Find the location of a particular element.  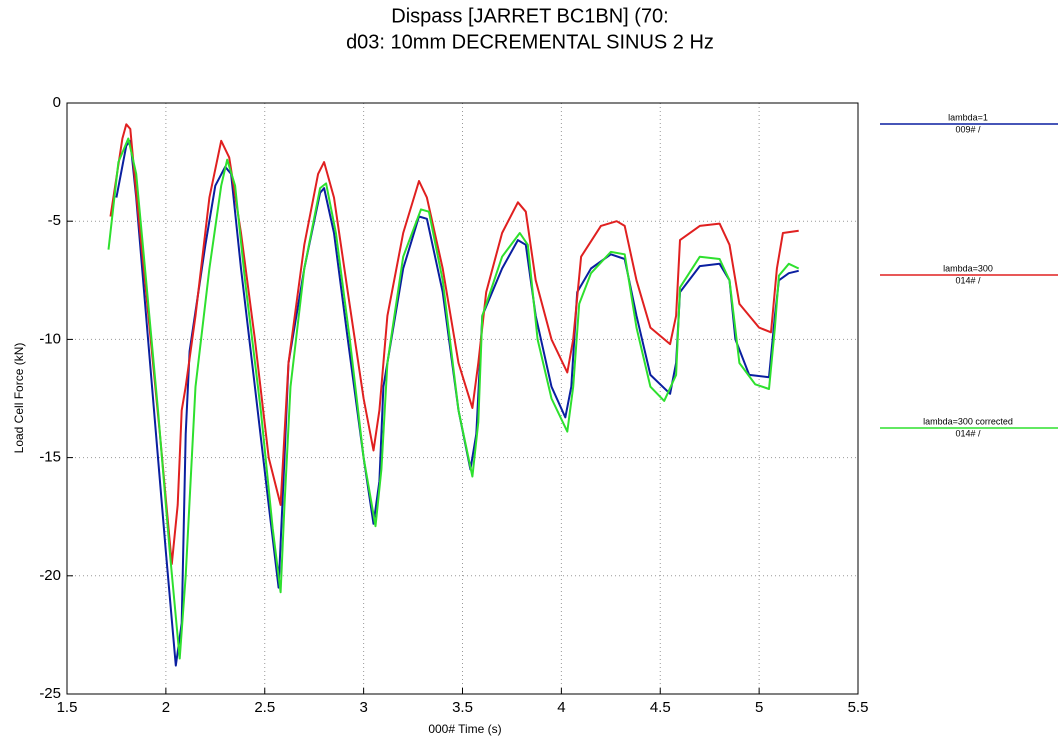

legend-note: 009# / is located at coordinates (968, 129).